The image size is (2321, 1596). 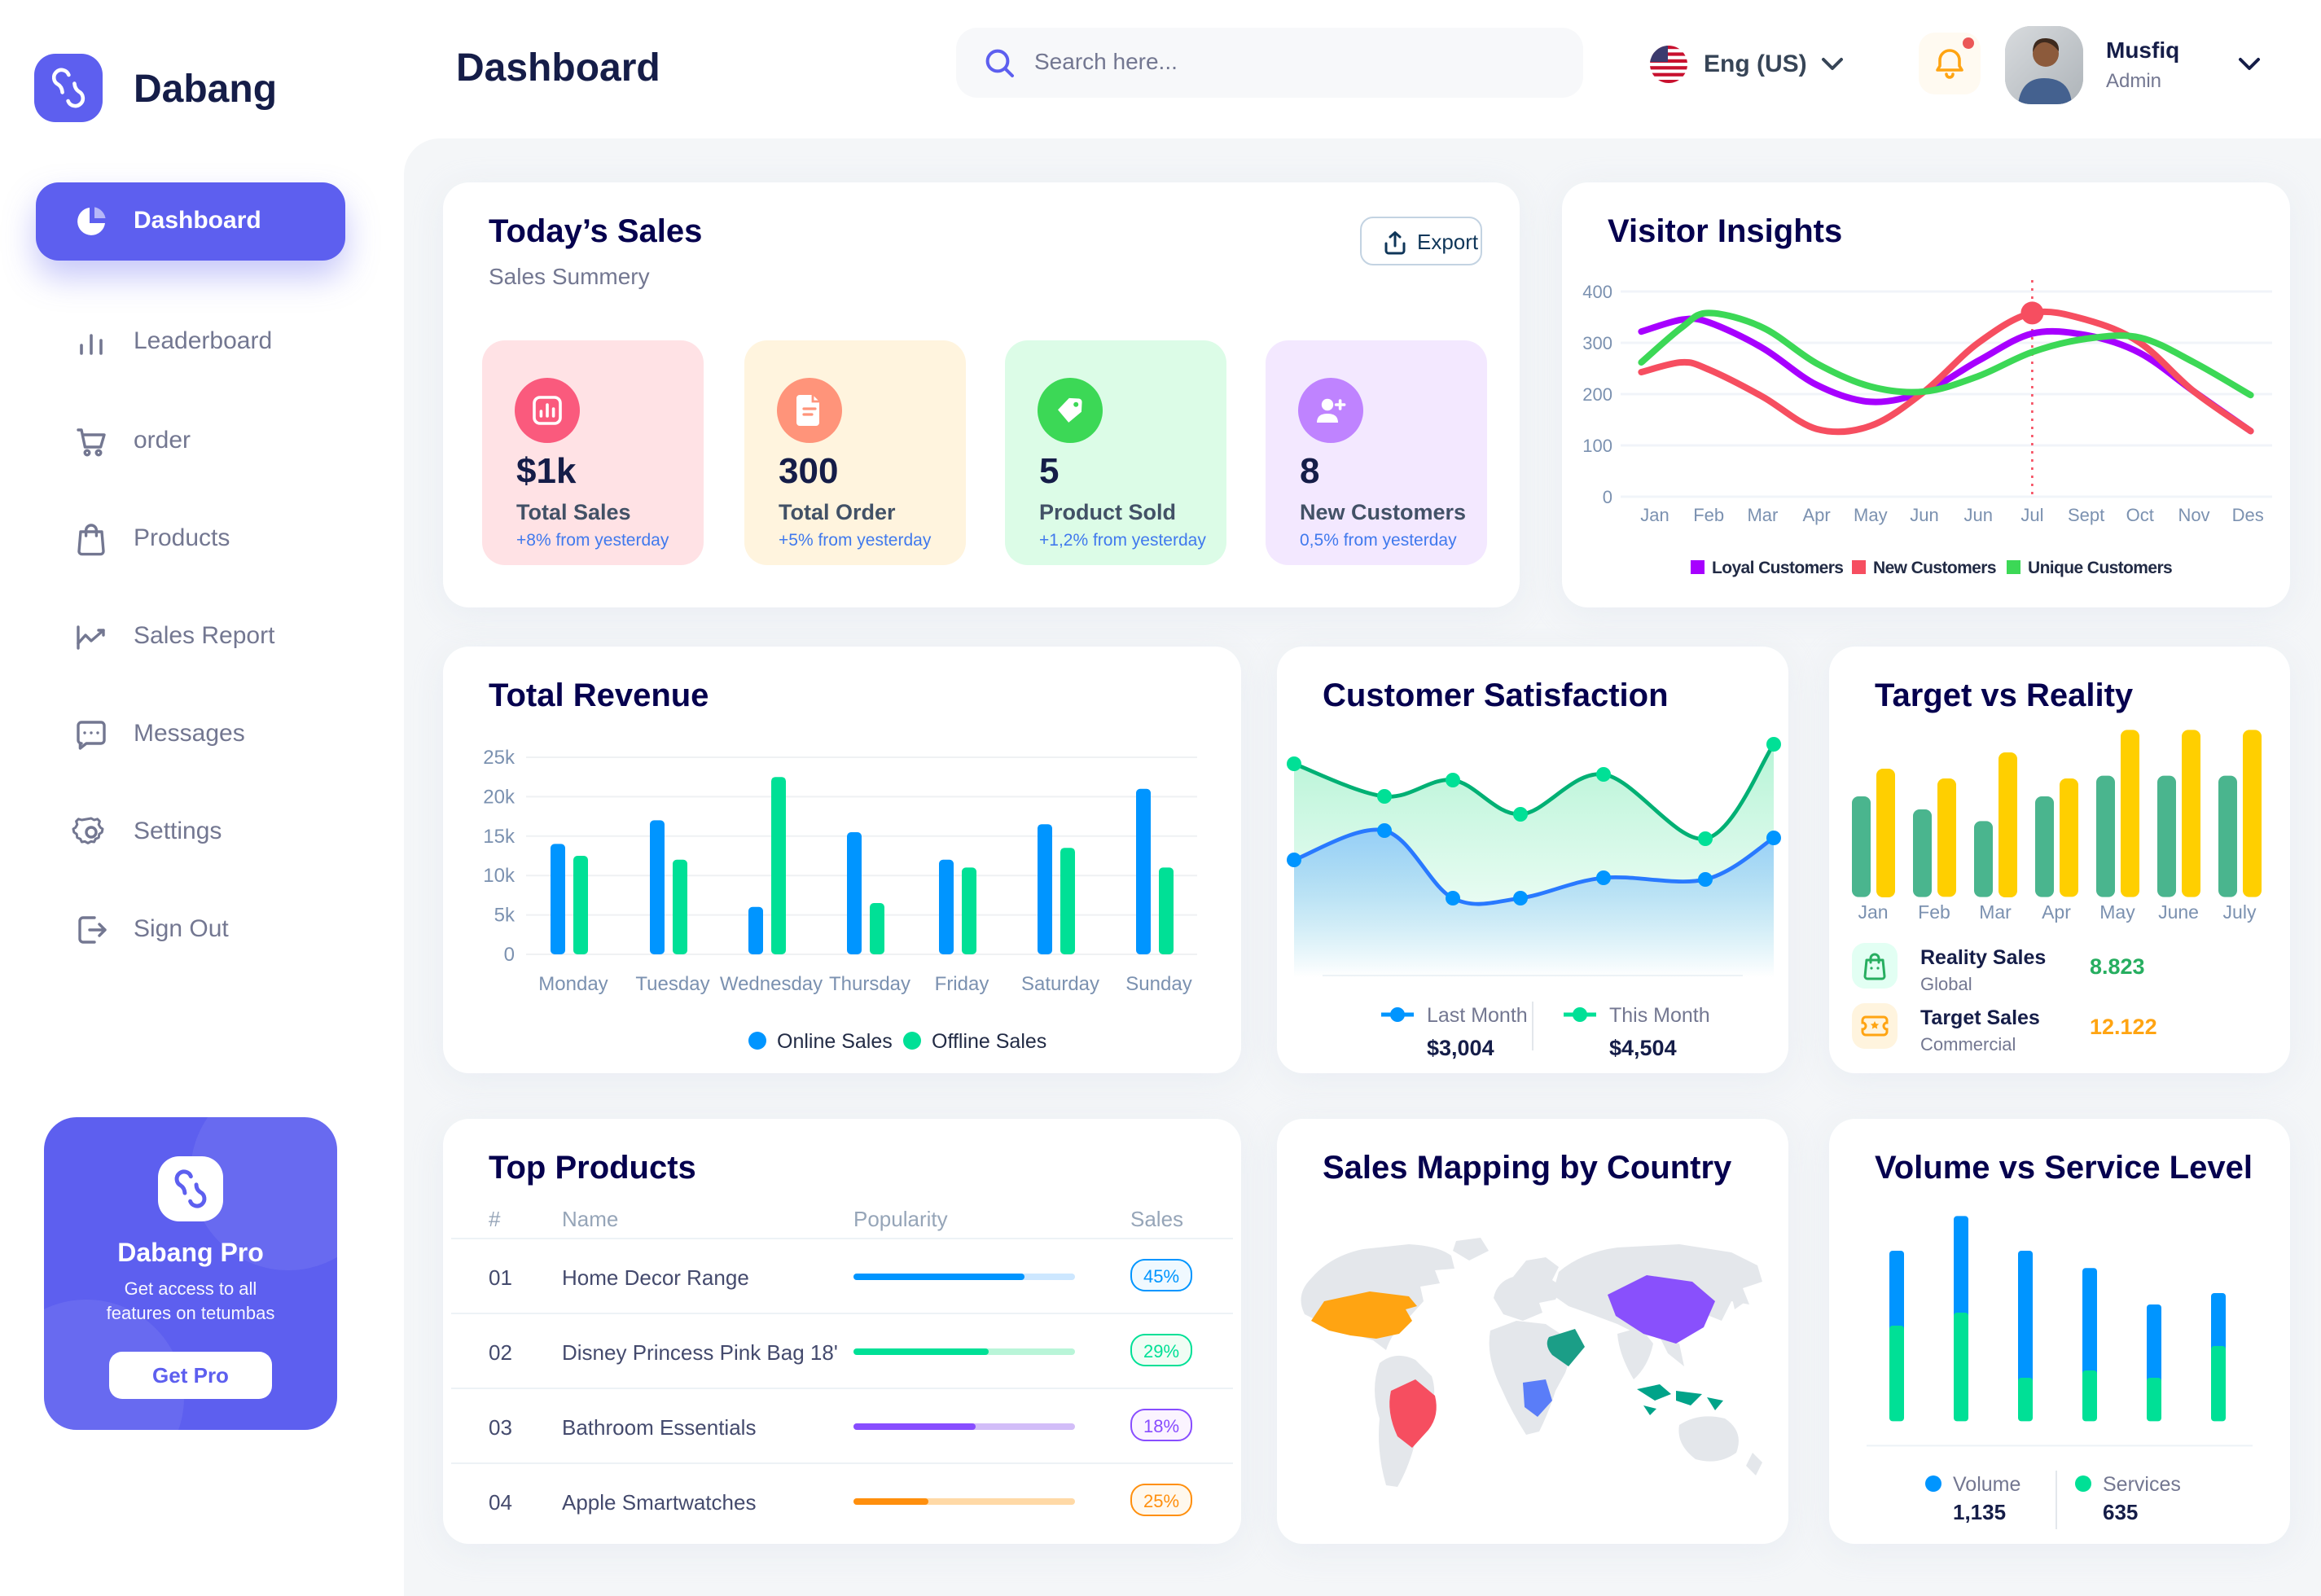 I want to click on svg-text: 300, so click(x=1597, y=343).